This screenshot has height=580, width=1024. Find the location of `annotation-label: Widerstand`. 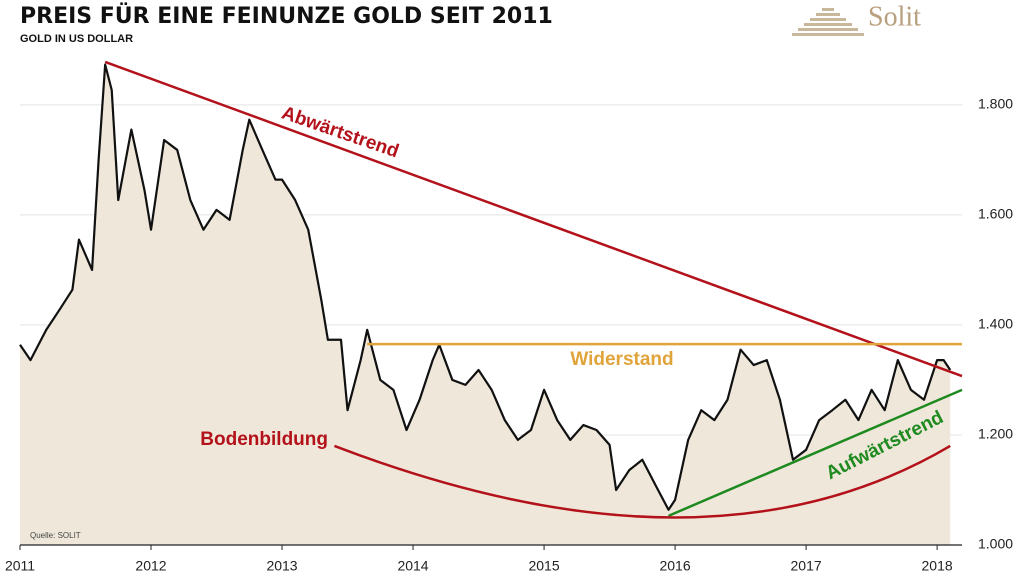

annotation-label: Widerstand is located at coordinates (621, 359).